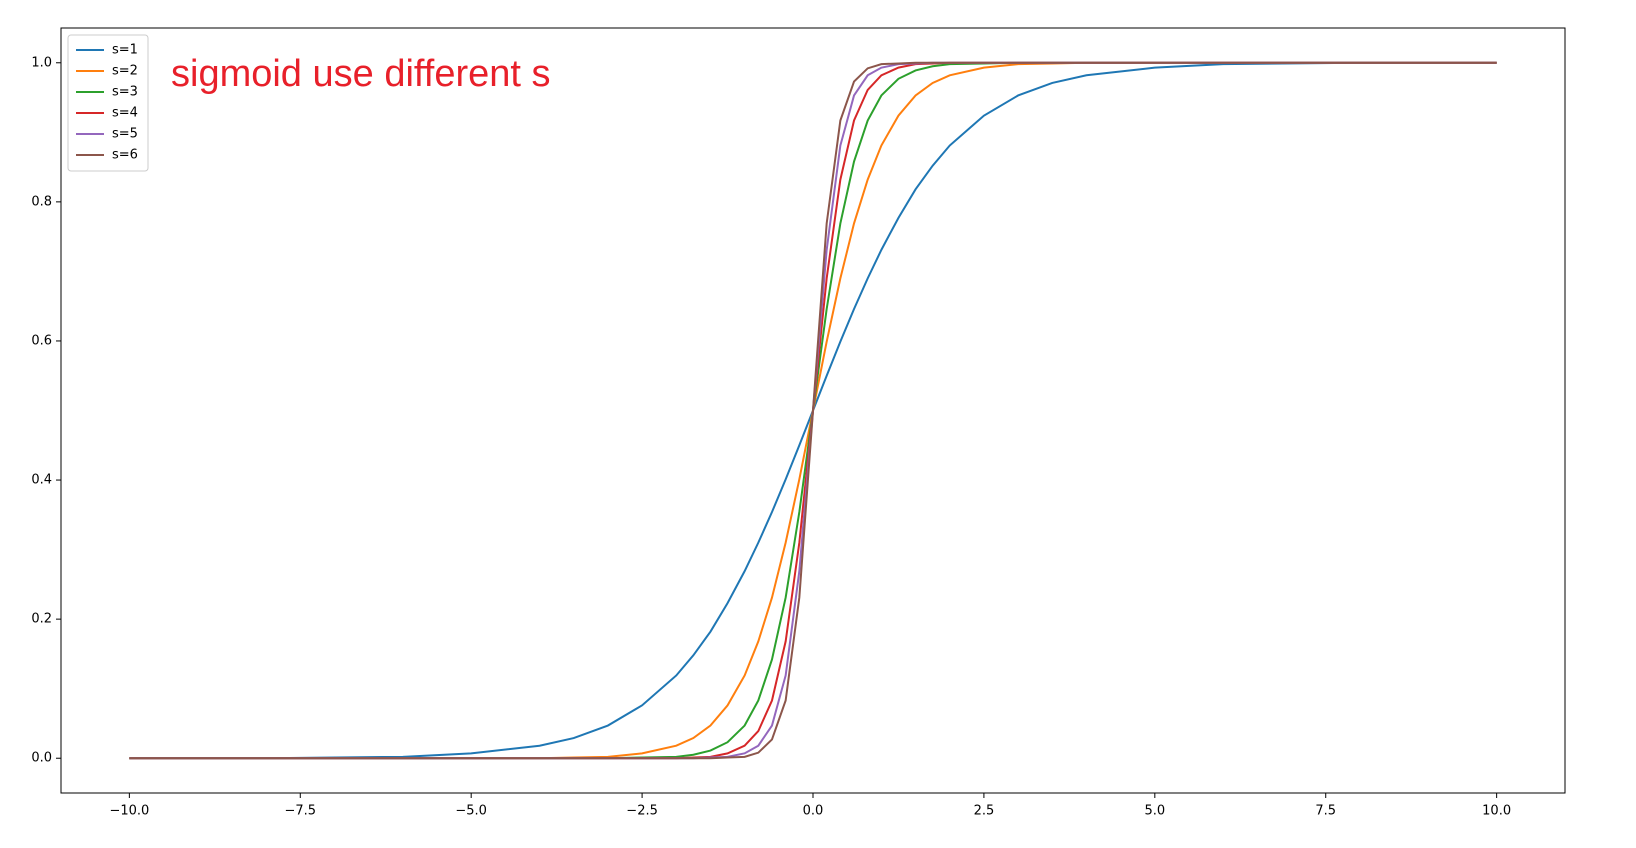  What do you see at coordinates (125, 113) in the screenshot?
I see `legend-label: s=4` at bounding box center [125, 113].